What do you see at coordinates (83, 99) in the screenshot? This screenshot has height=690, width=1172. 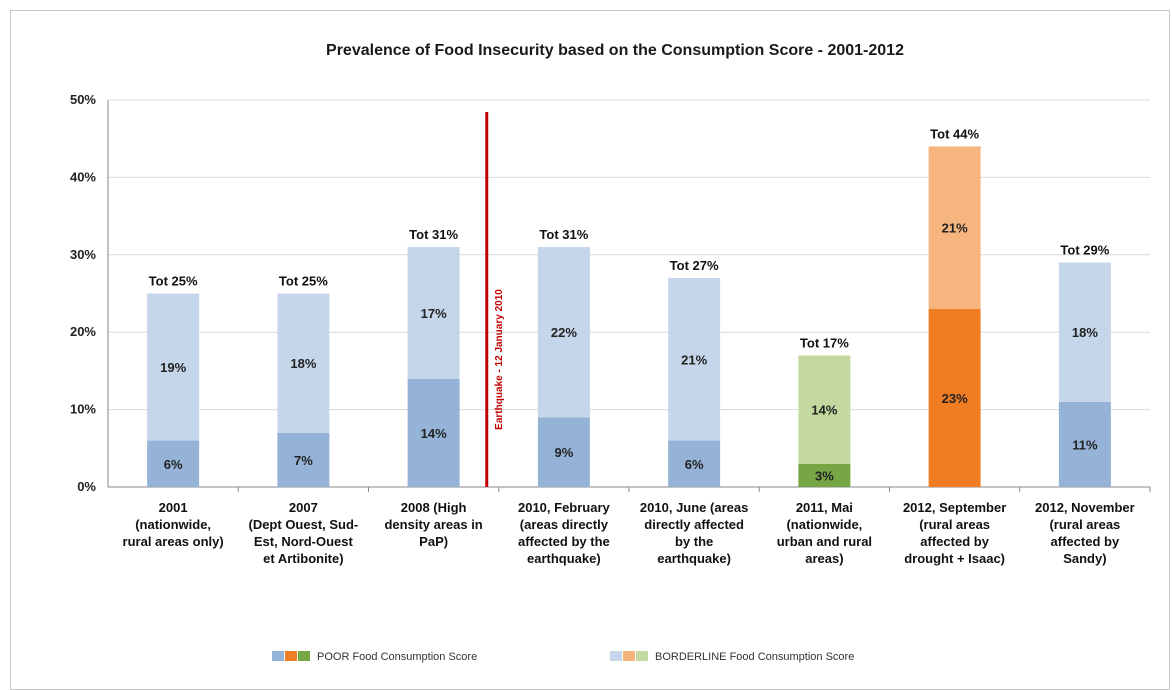 I see `y-tick-label: 50%` at bounding box center [83, 99].